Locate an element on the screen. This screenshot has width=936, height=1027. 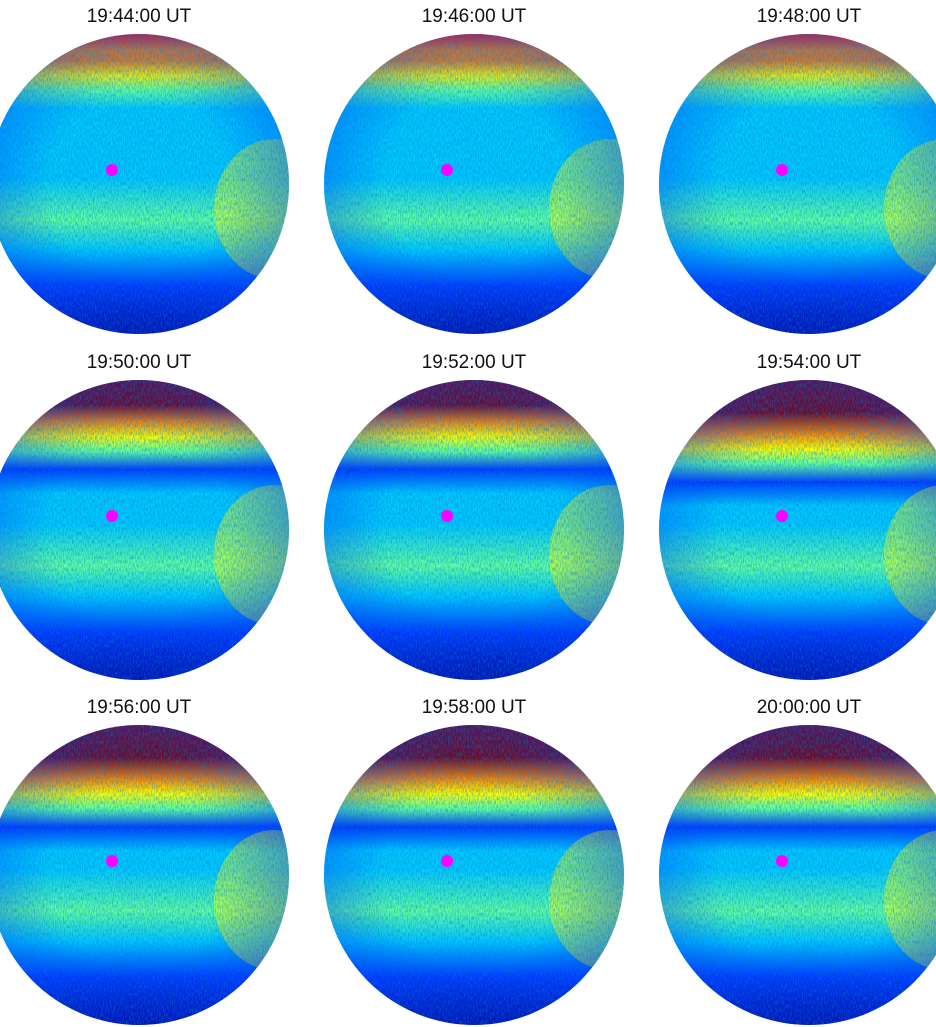
allsky-panel: 19:50:00 UT is located at coordinates (144, 517).